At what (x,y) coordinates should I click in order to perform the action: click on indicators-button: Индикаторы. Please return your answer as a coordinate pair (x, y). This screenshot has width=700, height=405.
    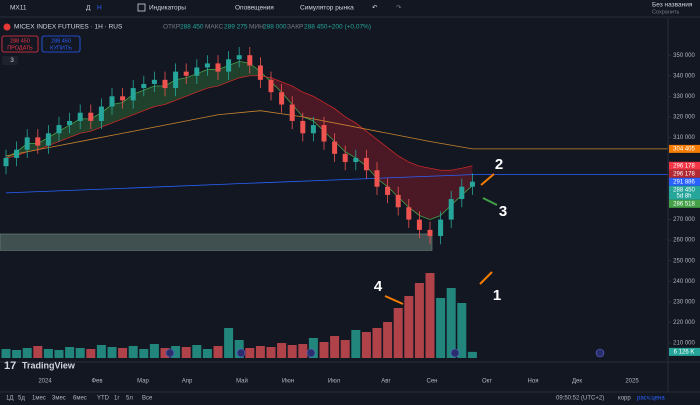
    Looking at the image, I should click on (167, 8).